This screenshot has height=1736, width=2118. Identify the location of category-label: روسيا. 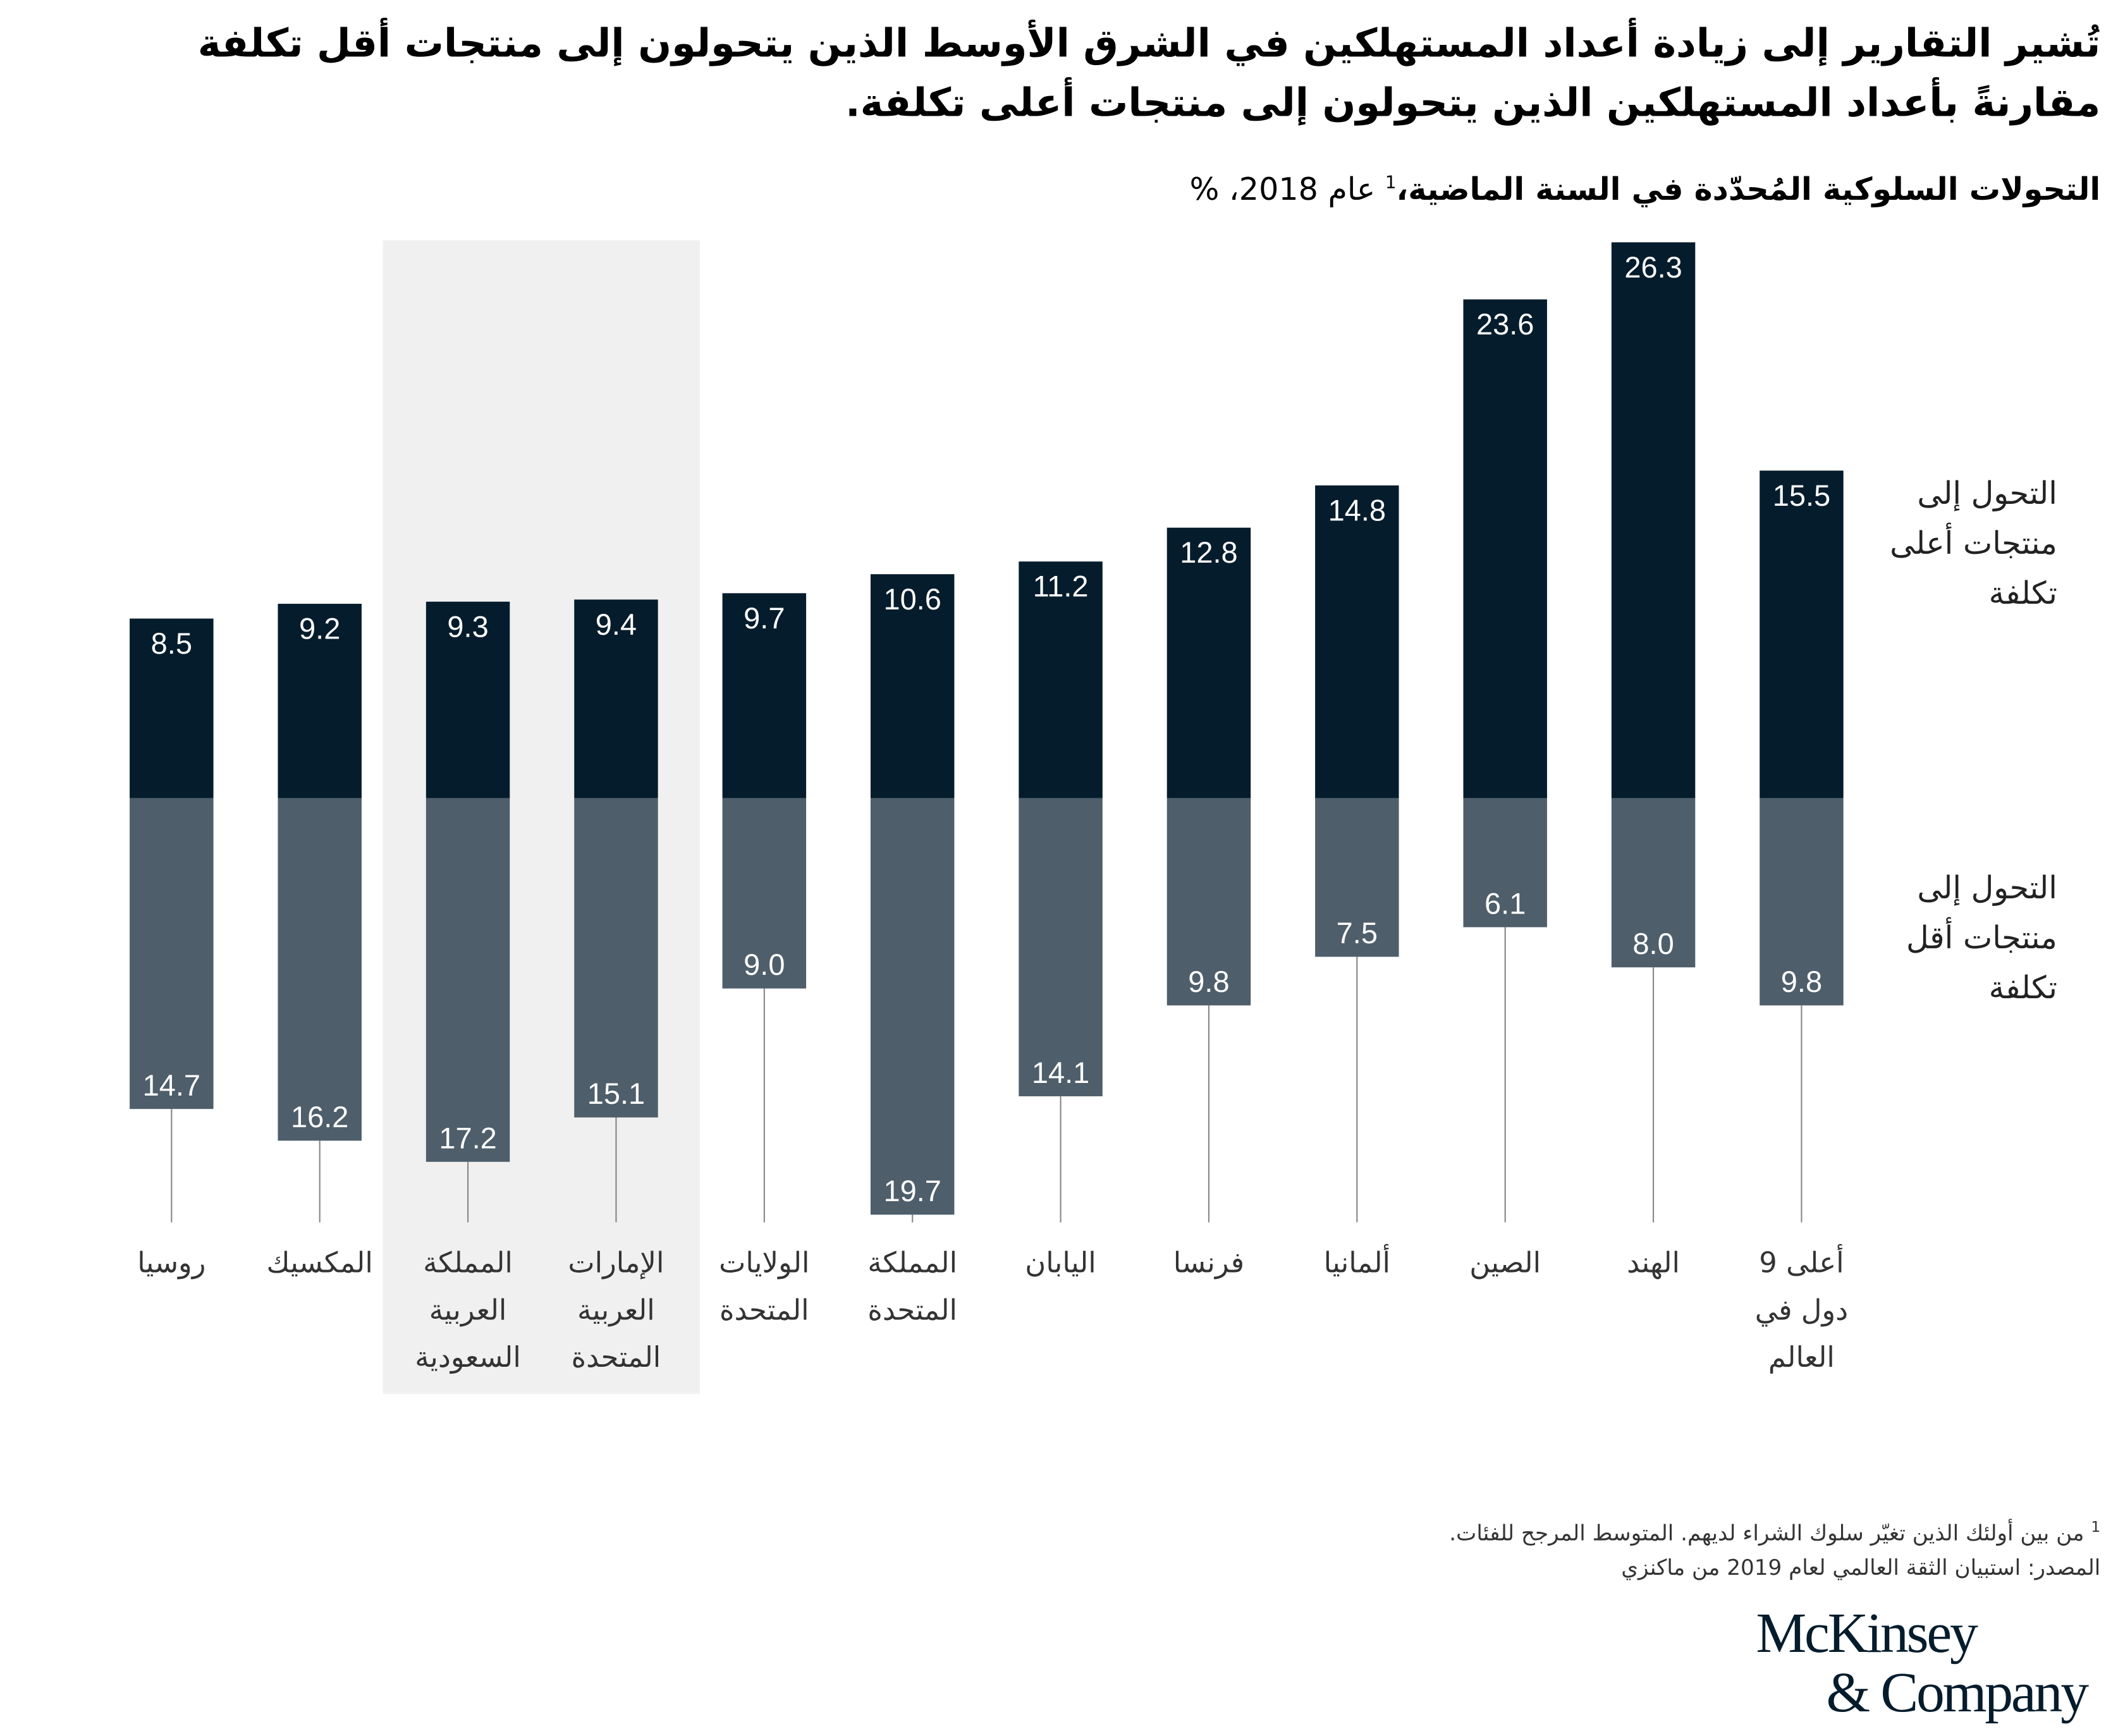
(171, 1263).